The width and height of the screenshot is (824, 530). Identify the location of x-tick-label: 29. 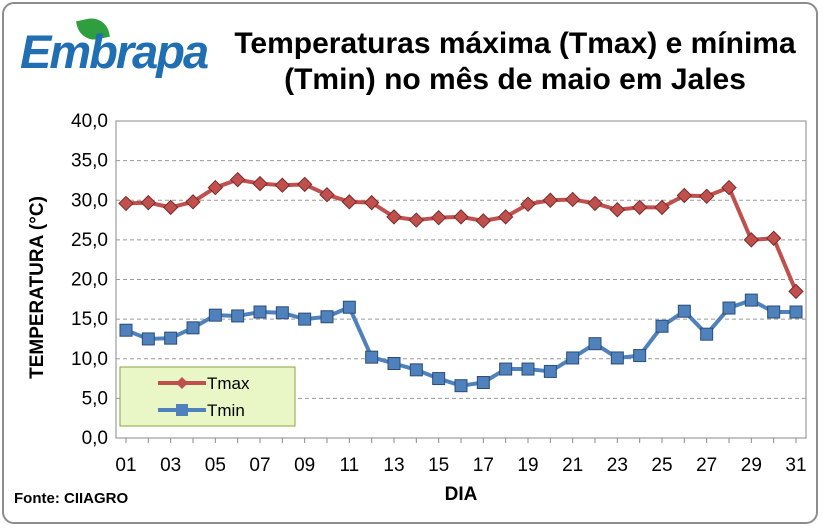
(751, 465).